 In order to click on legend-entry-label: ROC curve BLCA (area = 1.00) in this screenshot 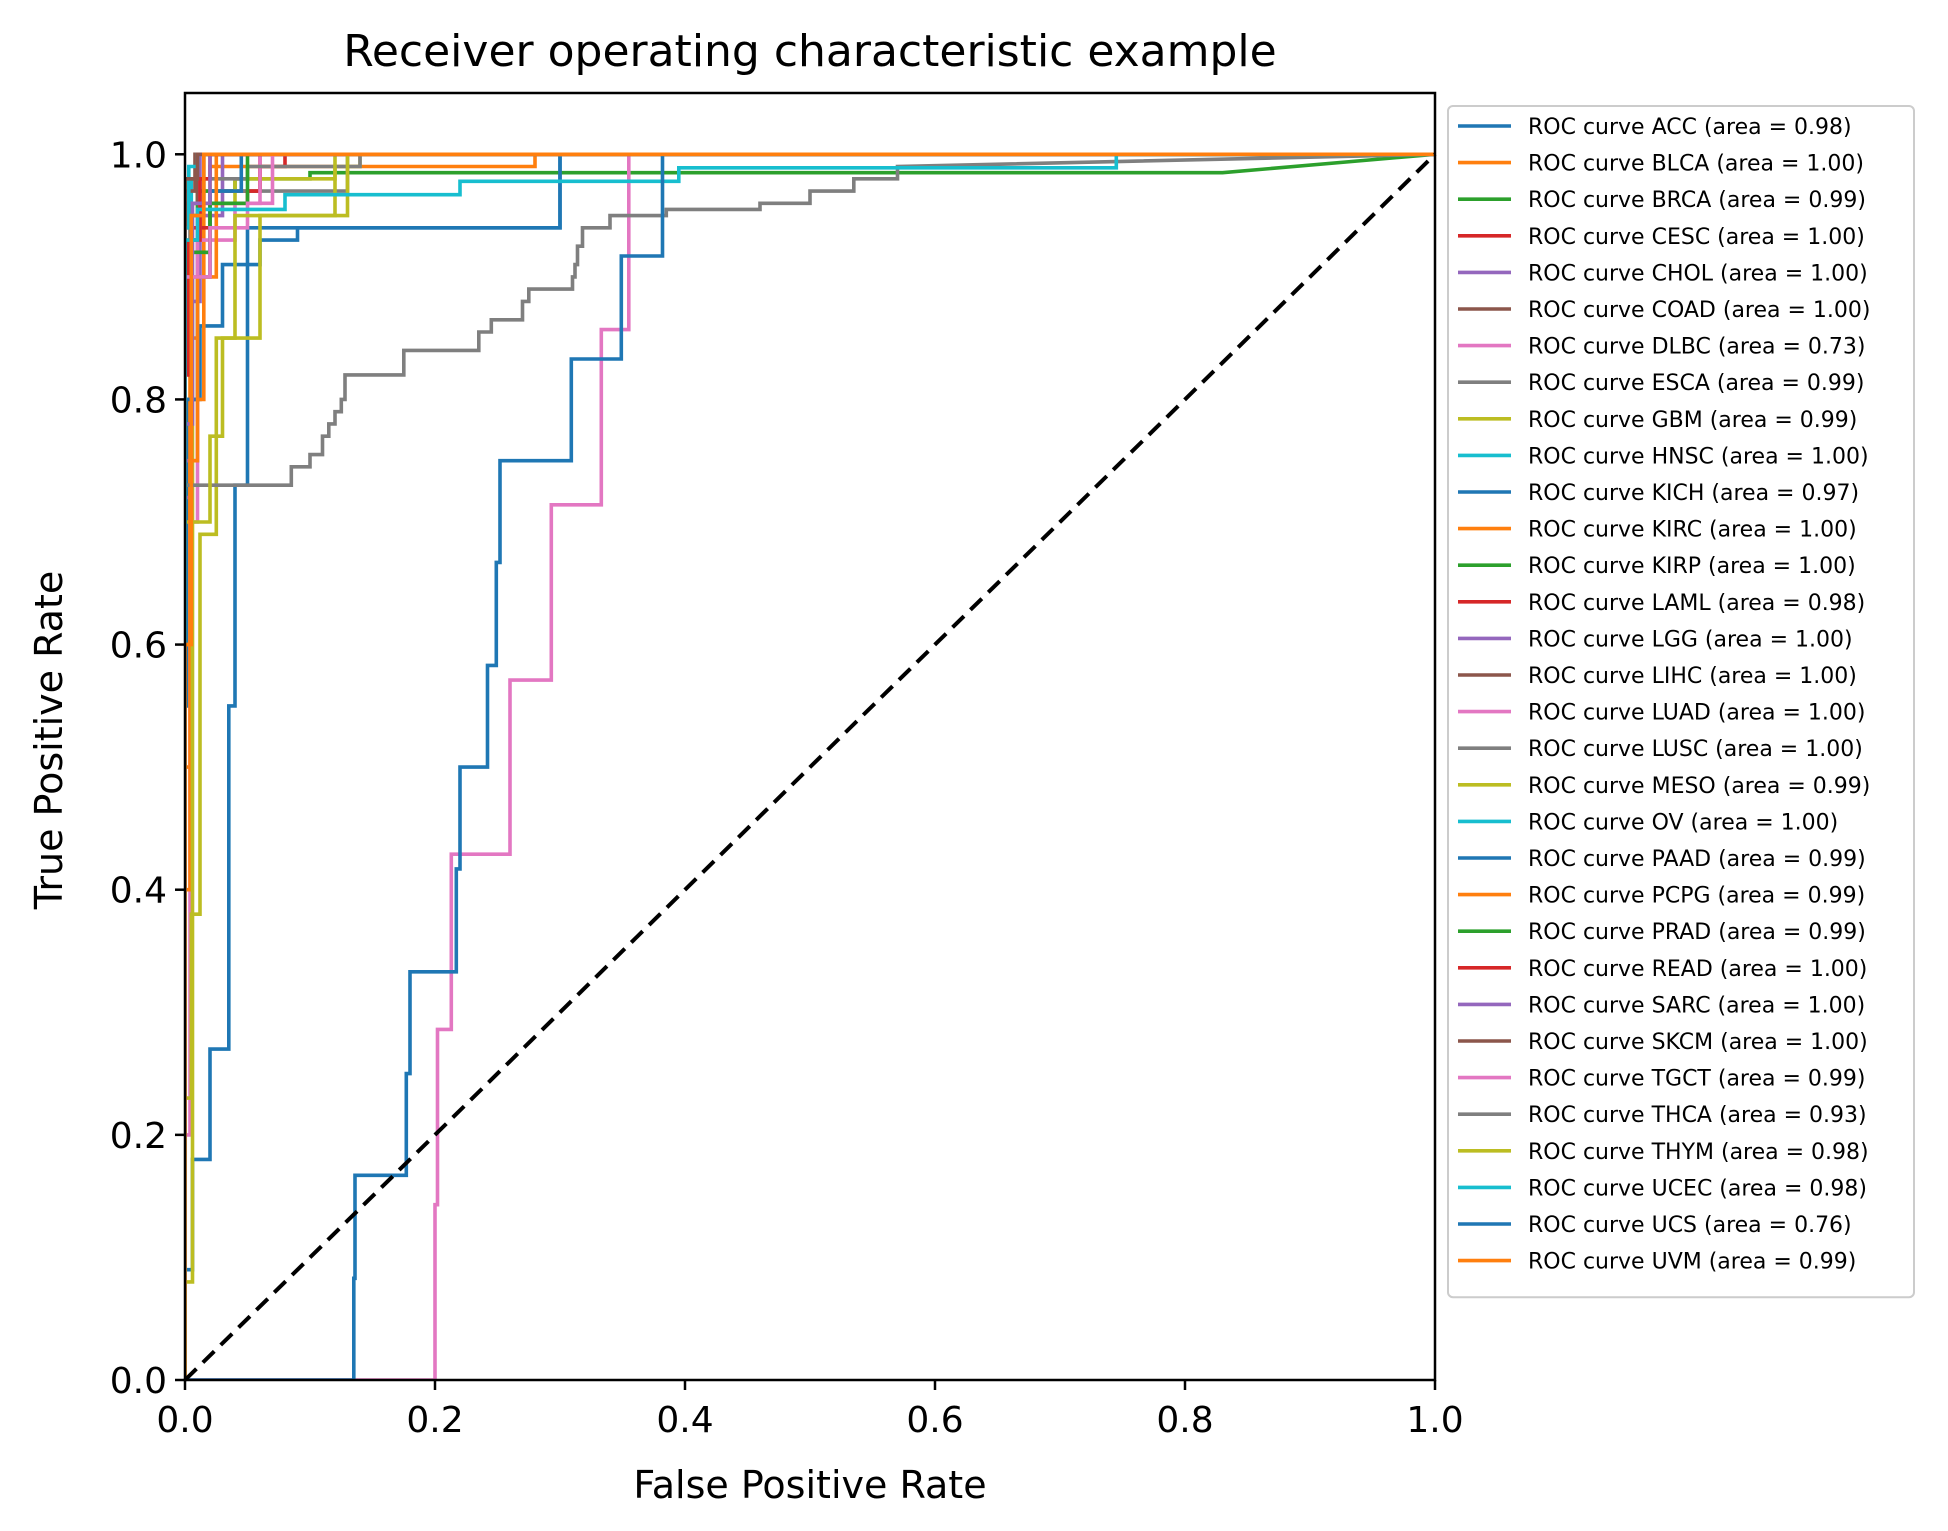, I will do `click(1696, 164)`.